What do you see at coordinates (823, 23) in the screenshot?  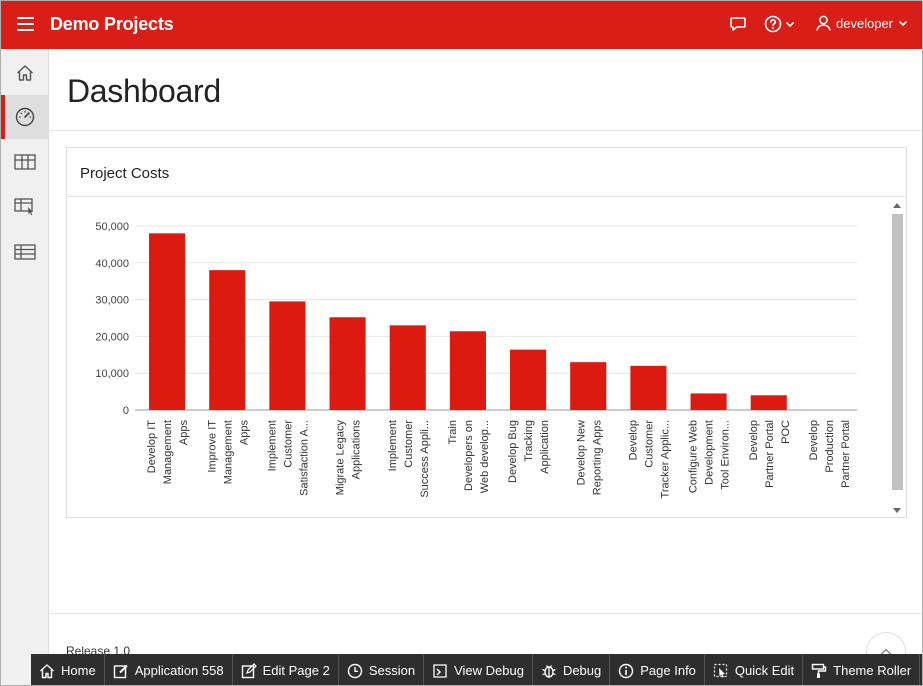 I see `user-icon` at bounding box center [823, 23].